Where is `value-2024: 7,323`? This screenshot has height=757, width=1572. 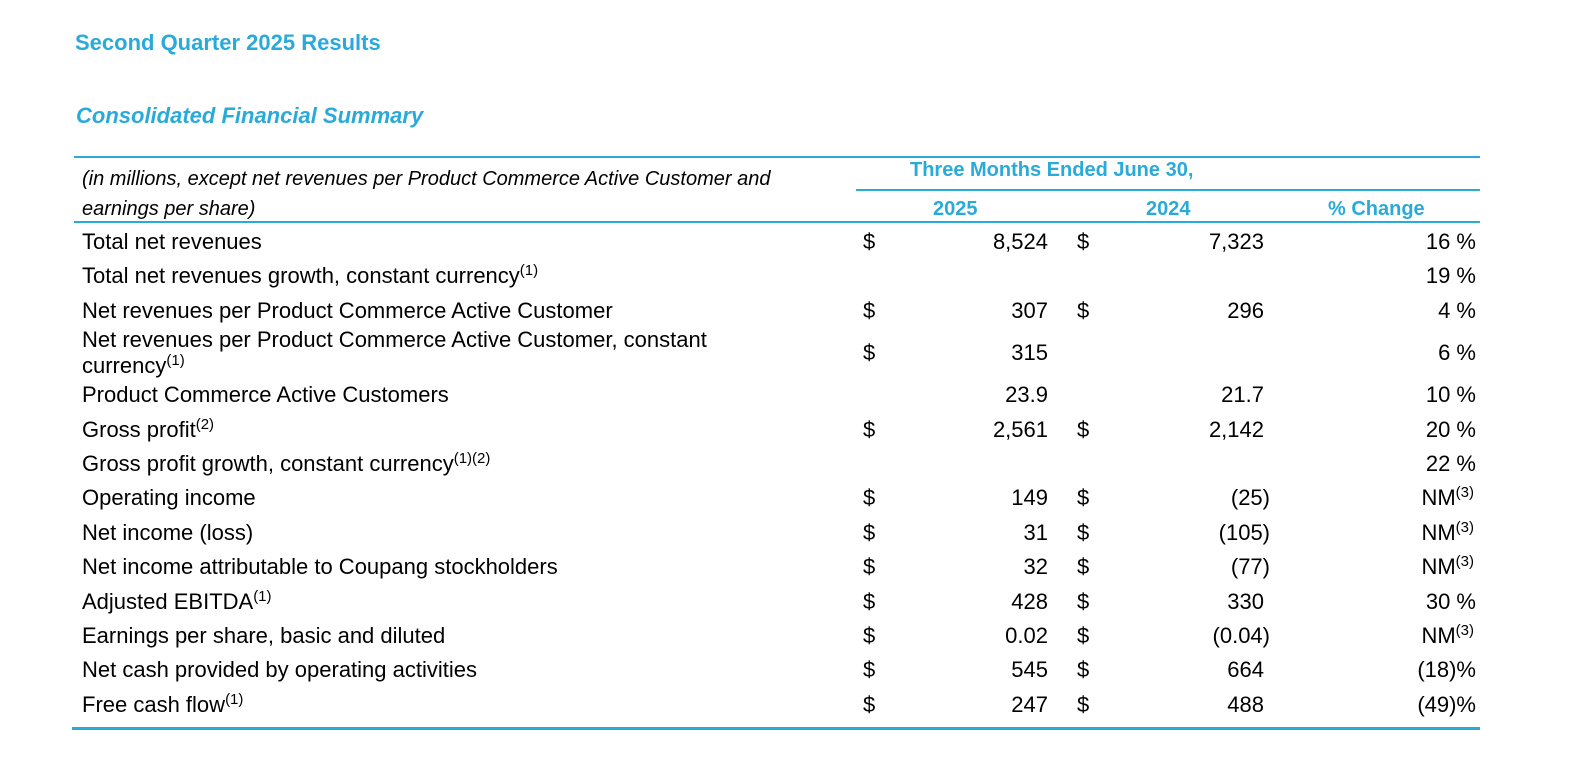 value-2024: 7,323 is located at coordinates (1236, 241).